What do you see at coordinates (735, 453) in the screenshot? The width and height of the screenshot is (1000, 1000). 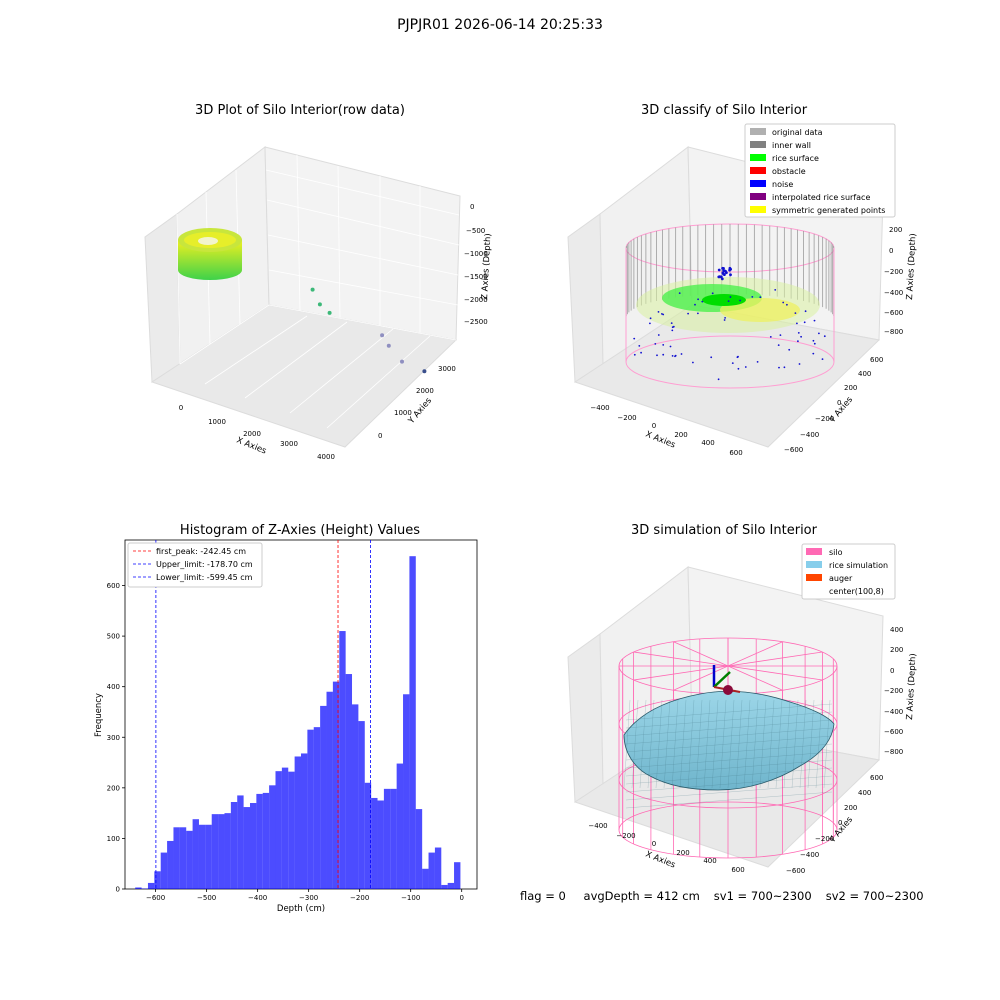 I see `p2-x-tick: 600` at bounding box center [735, 453].